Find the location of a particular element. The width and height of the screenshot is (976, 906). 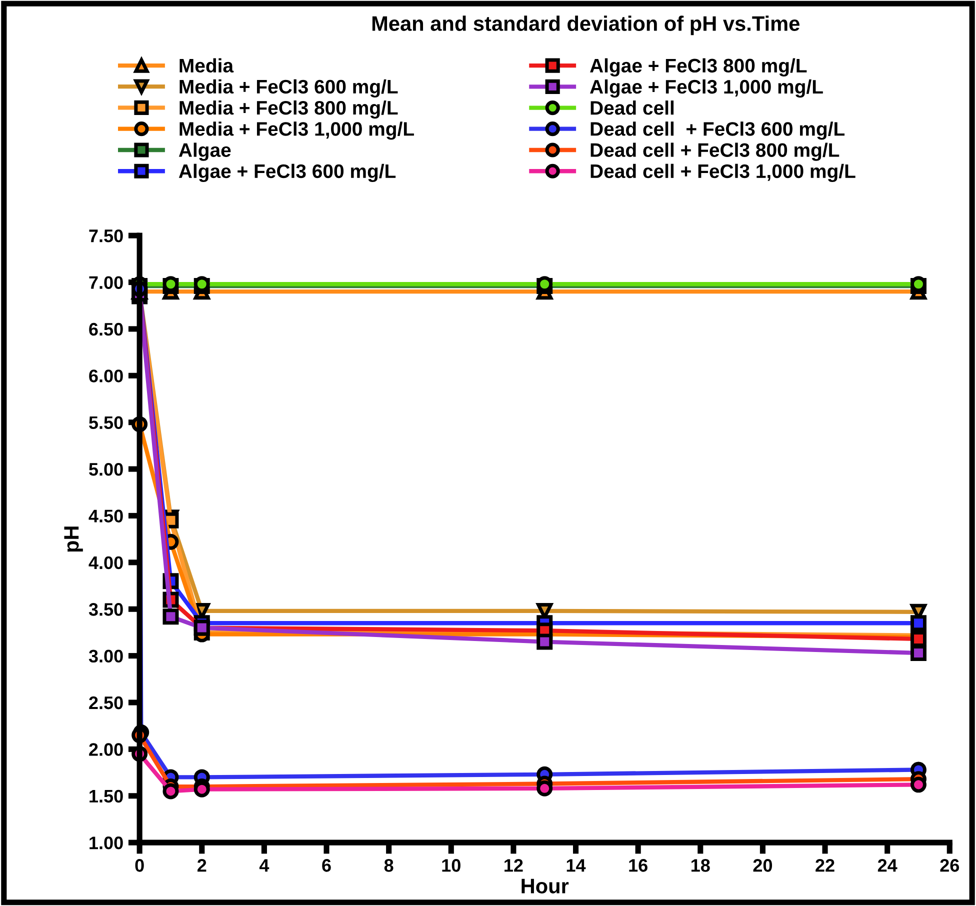

y-tick-label: 1.00 is located at coordinates (106, 843).